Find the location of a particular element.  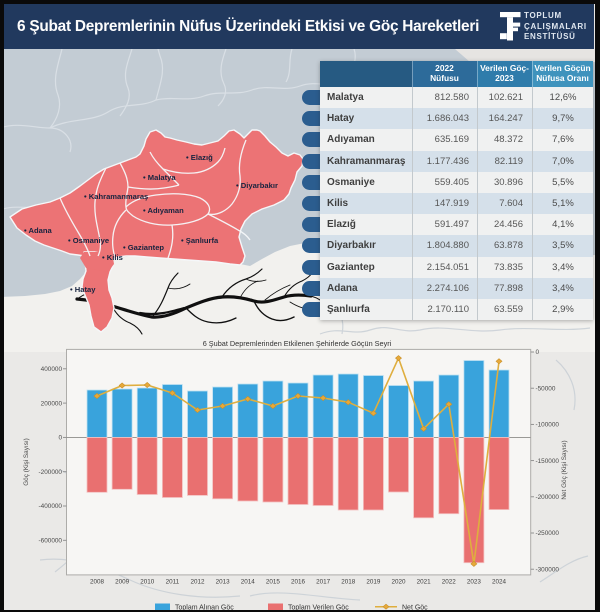

svg-text: • Şanlıurfa is located at coordinates (200, 240).